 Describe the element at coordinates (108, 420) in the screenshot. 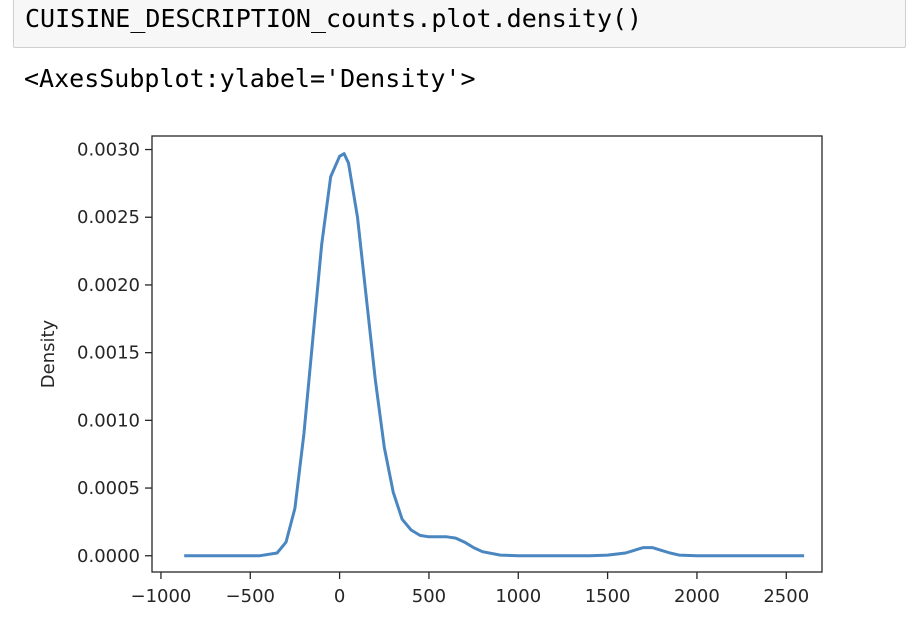

I see `y-tick-label: 0.0010` at that location.